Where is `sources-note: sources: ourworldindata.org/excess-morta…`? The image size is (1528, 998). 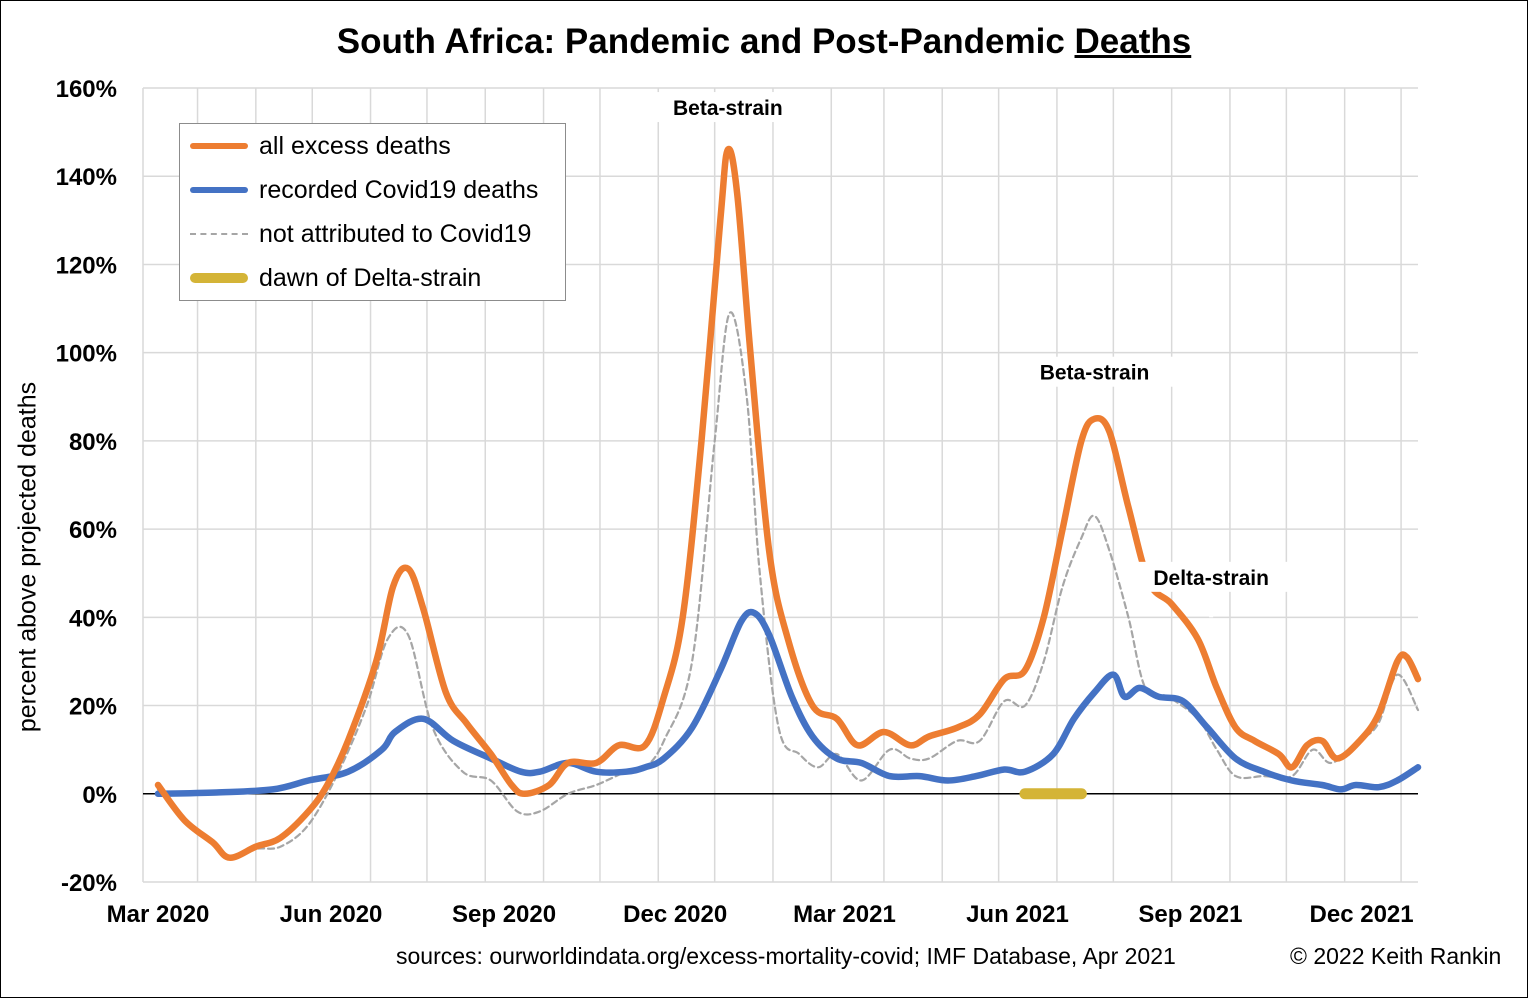 sources-note: sources: ourworldindata.org/excess-morta… is located at coordinates (786, 956).